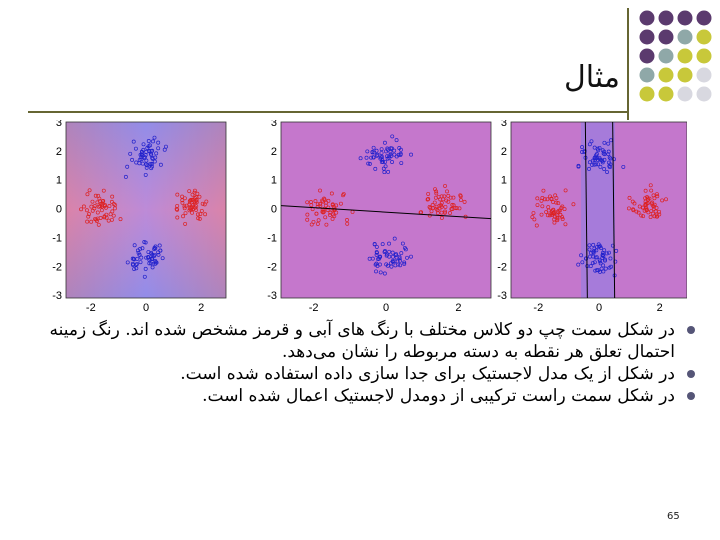  I want to click on y-tick-label: 2, so click(504, 152).